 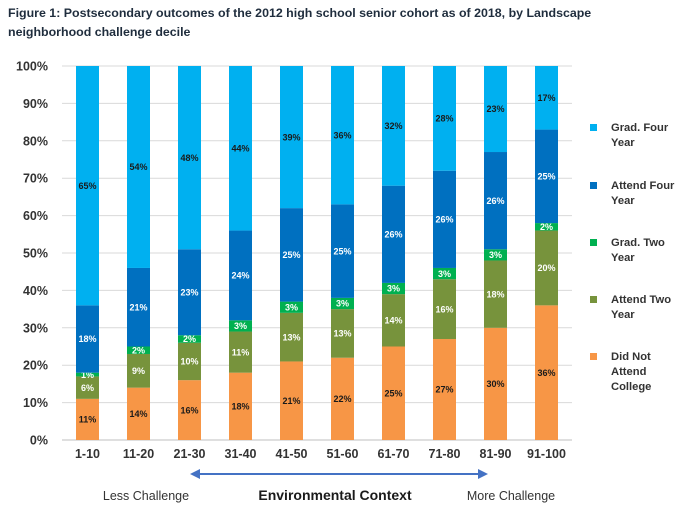 What do you see at coordinates (393, 126) in the screenshot?
I see `data-label: 32%` at bounding box center [393, 126].